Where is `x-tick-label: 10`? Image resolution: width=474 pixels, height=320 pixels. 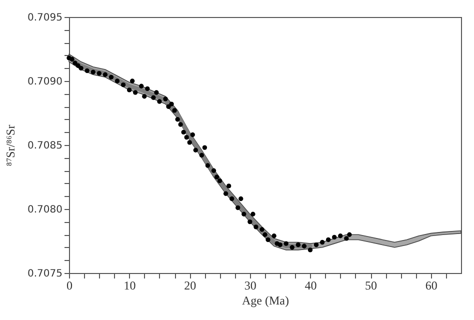 x-tick-label: 10 is located at coordinates (130, 285).